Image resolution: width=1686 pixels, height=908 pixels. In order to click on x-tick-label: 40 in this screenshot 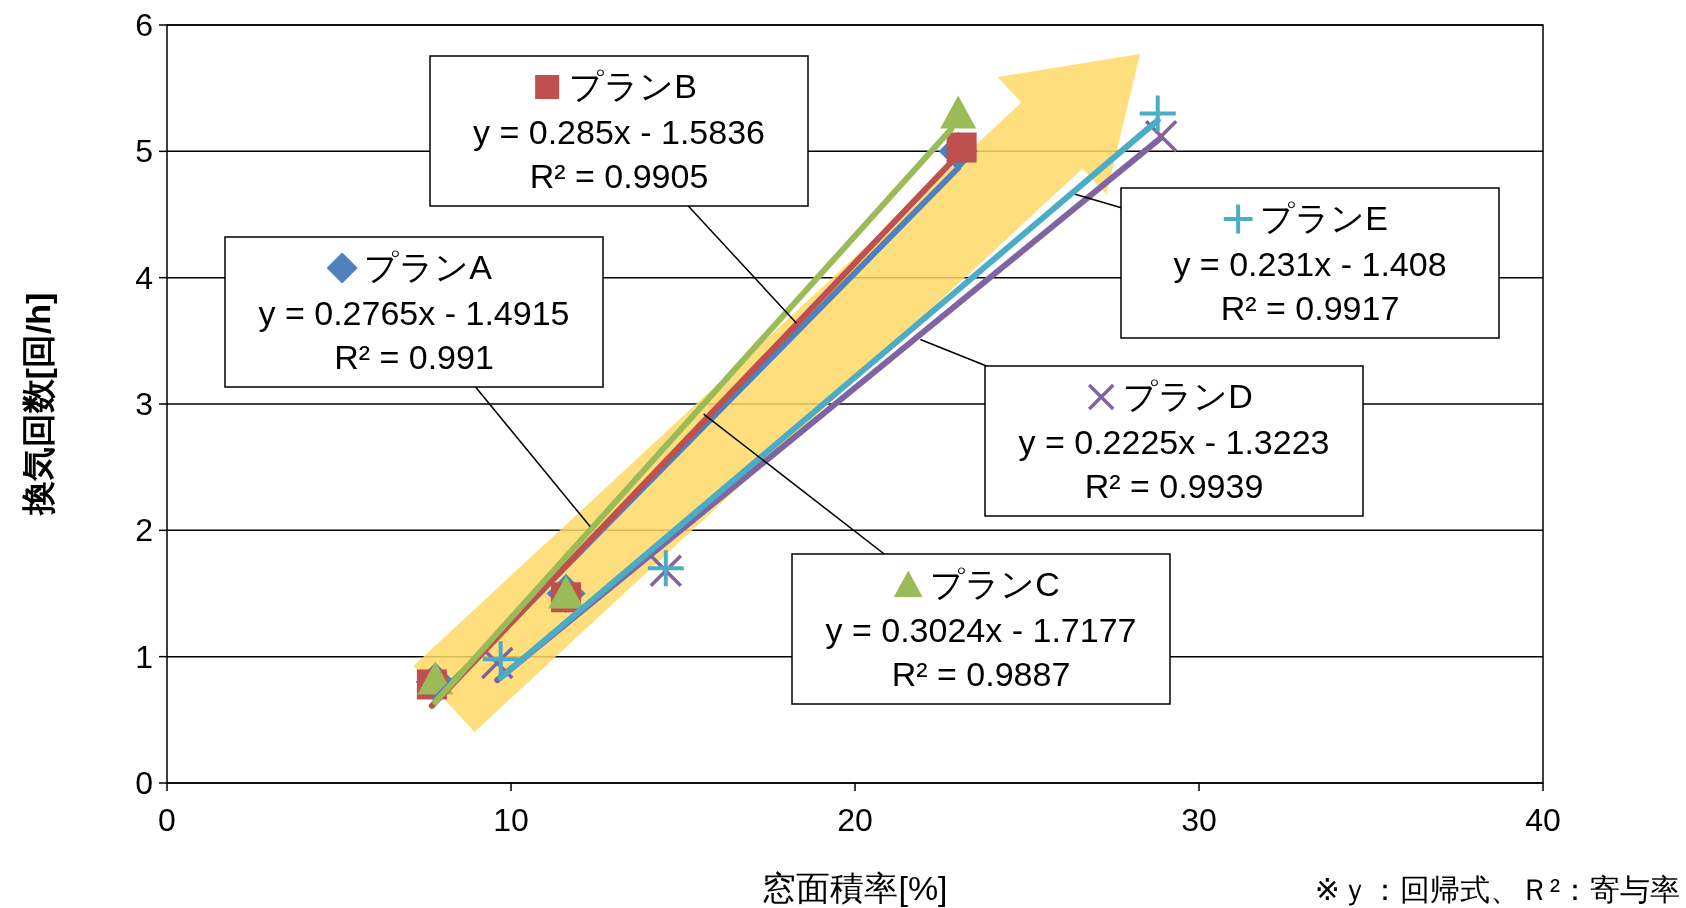, I will do `click(1543, 820)`.